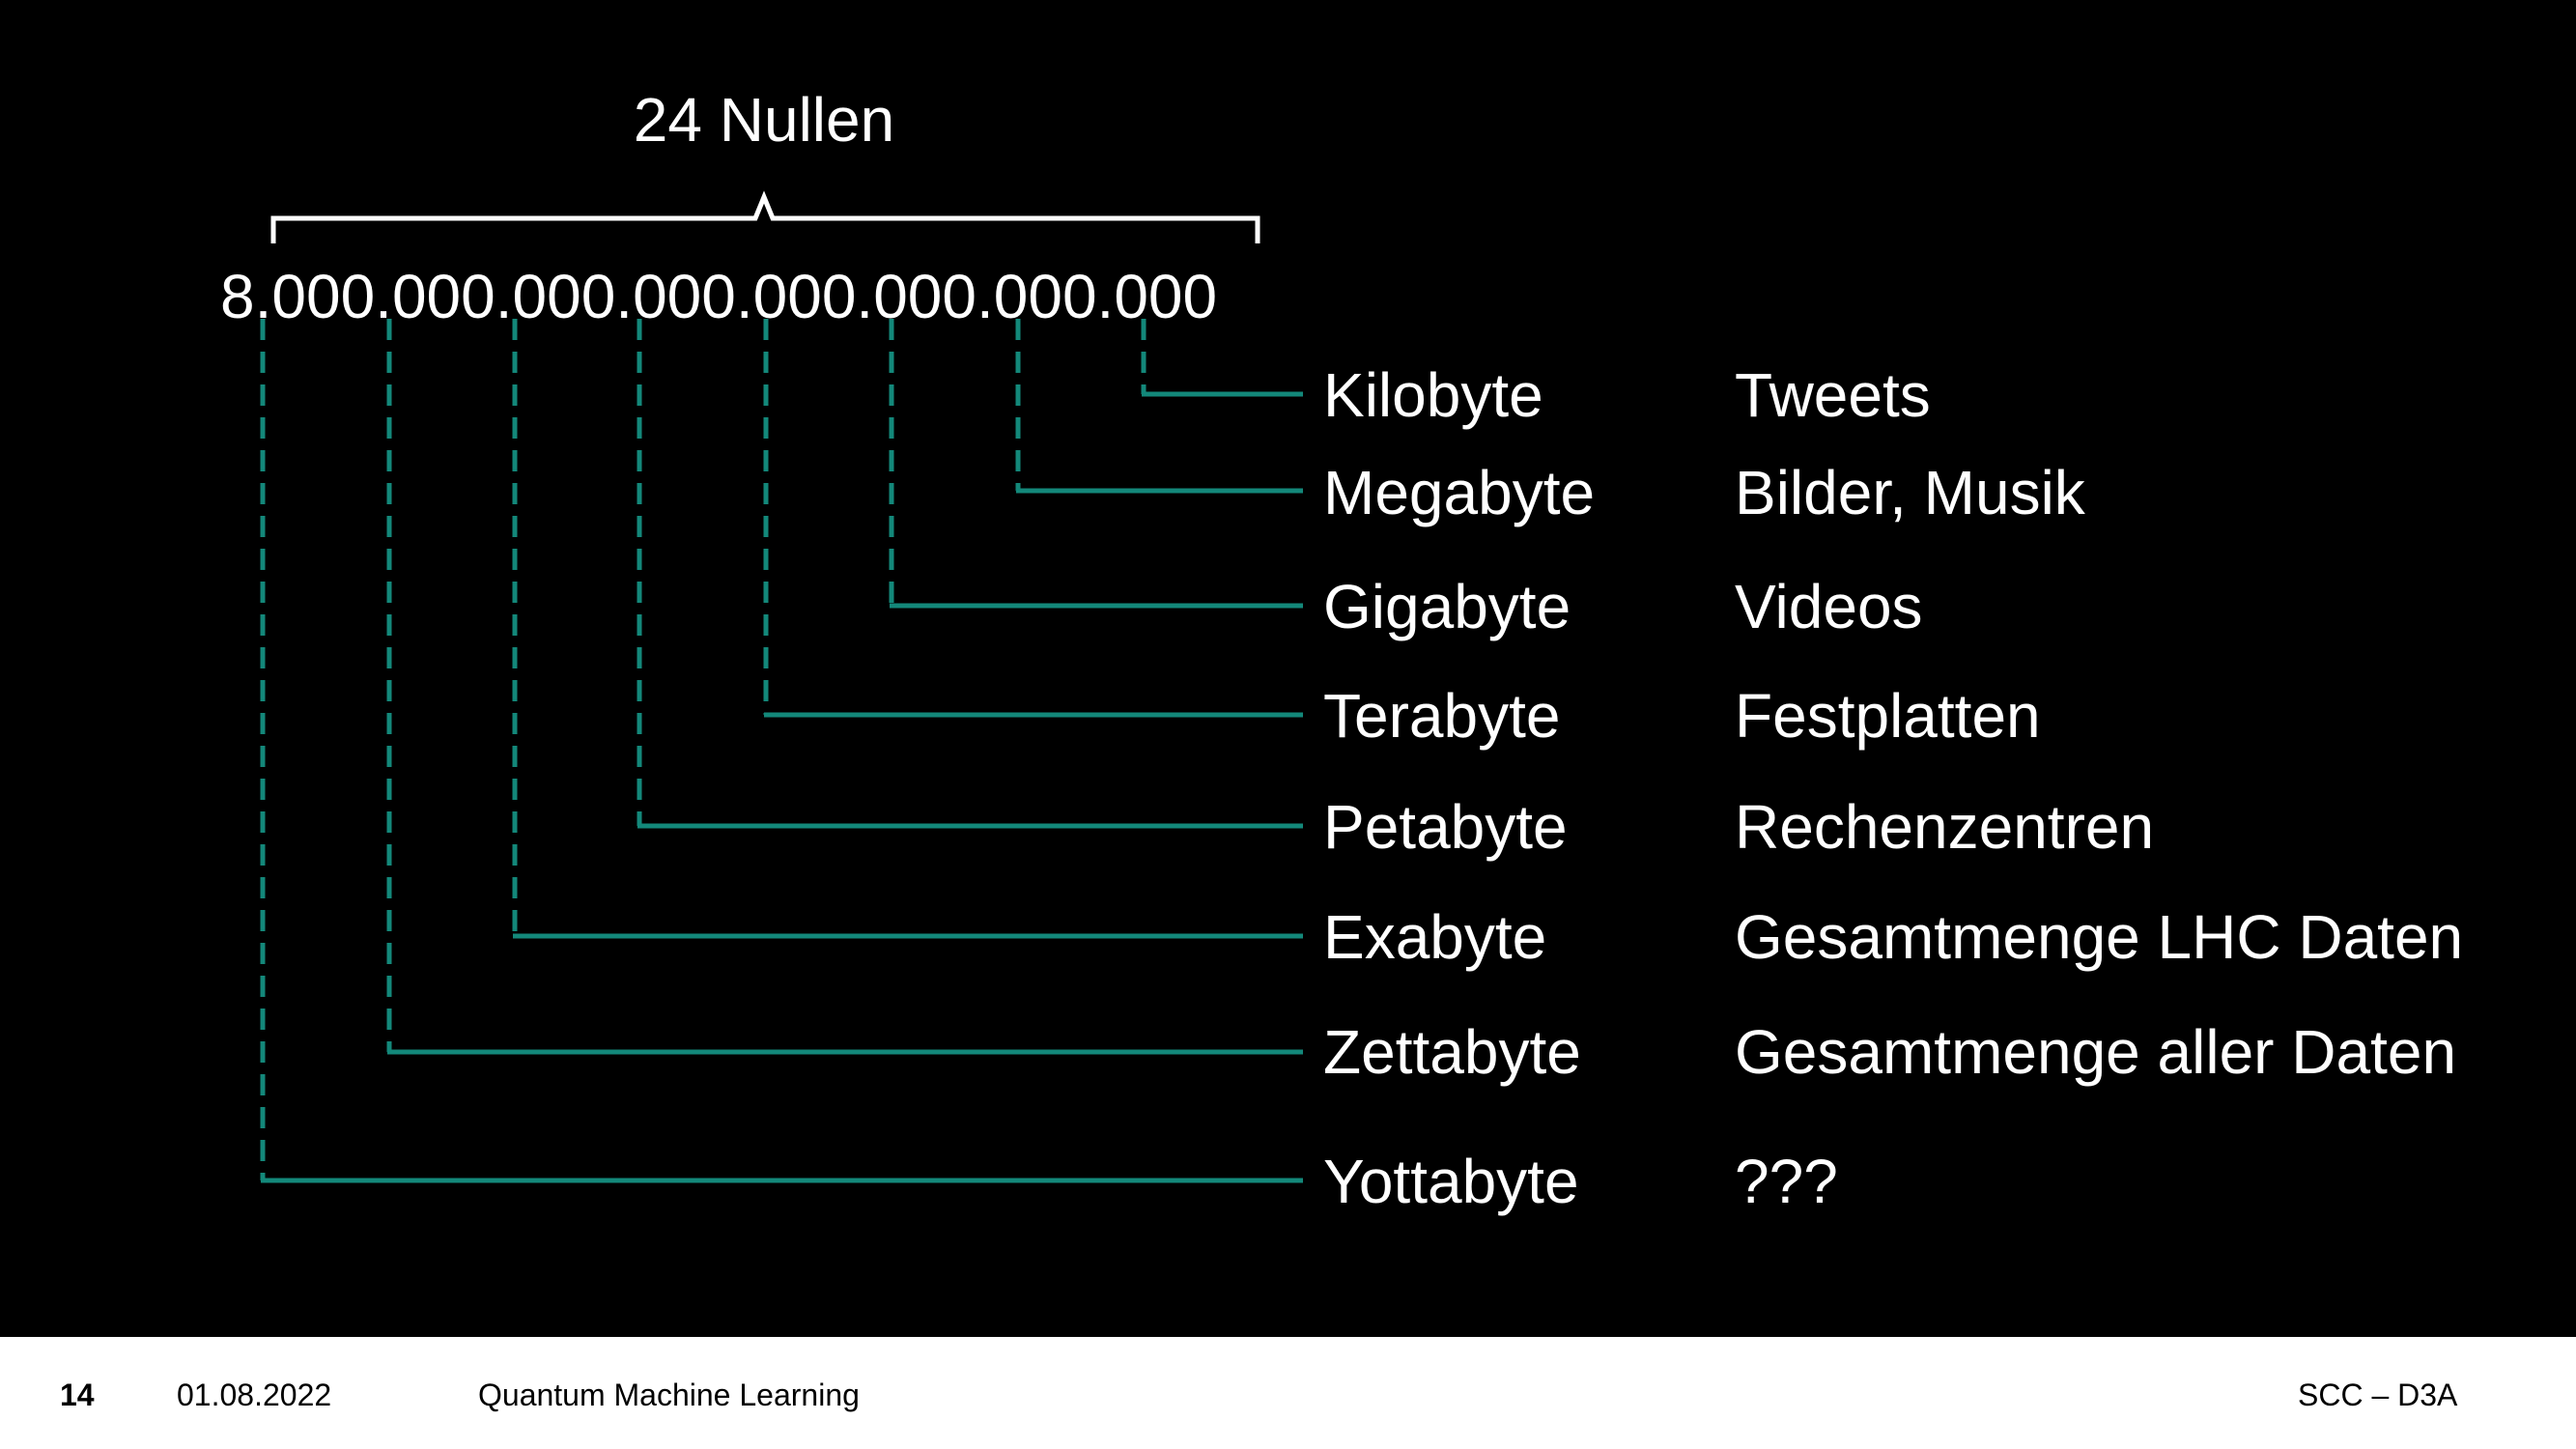  I want to click on footer-organization: SCC – D3A, so click(2378, 1395).